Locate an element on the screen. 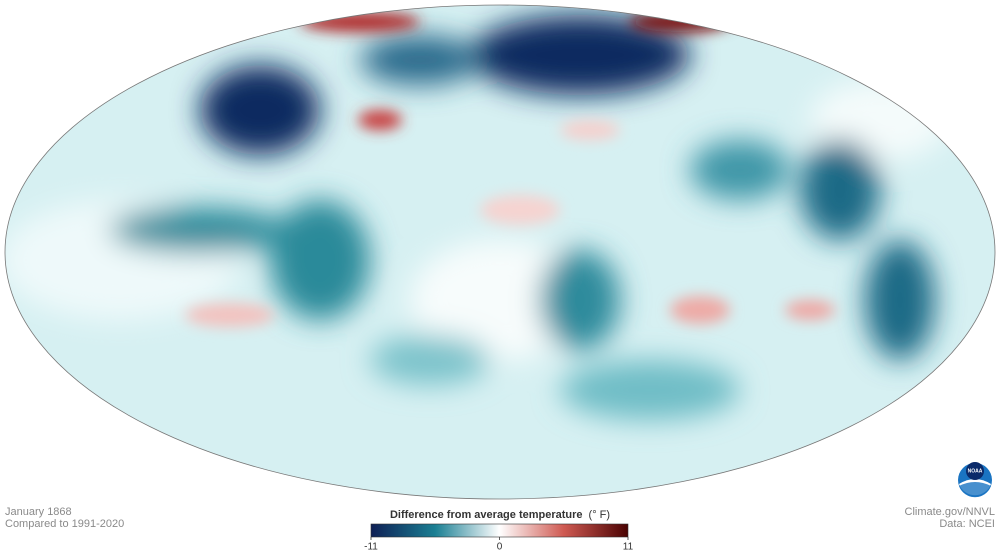 The width and height of the screenshot is (1000, 560). legend-title: Difference from average temperature (° F) is located at coordinates (500, 515).